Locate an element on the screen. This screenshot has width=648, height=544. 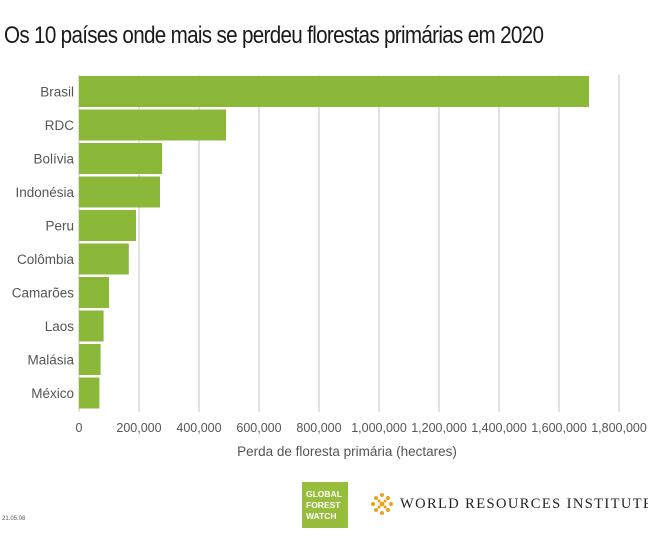
footer-date: 21.05.08 is located at coordinates (14, 519).